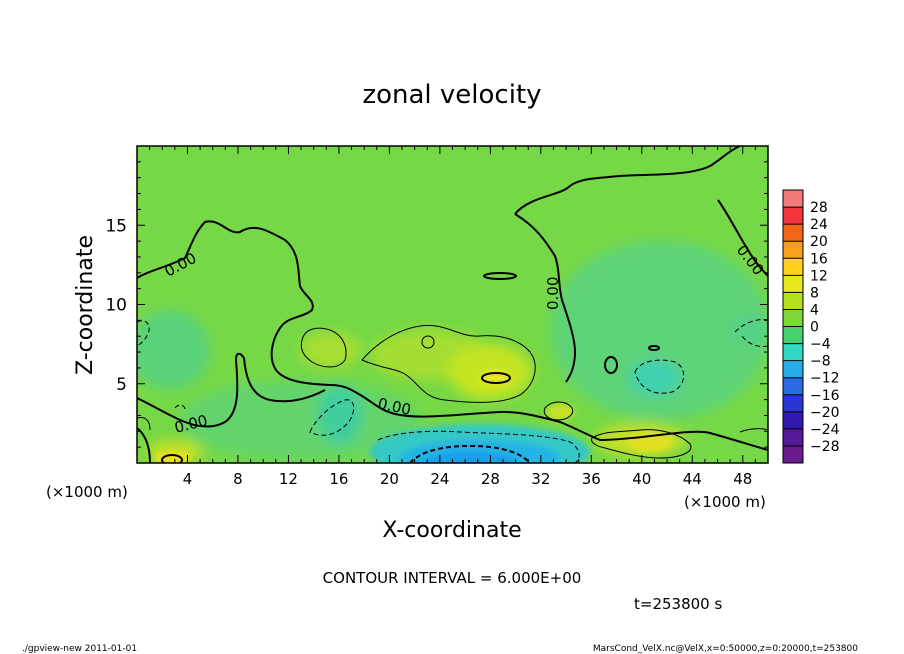  I want to click on y-tick-label: 15, so click(116, 226).